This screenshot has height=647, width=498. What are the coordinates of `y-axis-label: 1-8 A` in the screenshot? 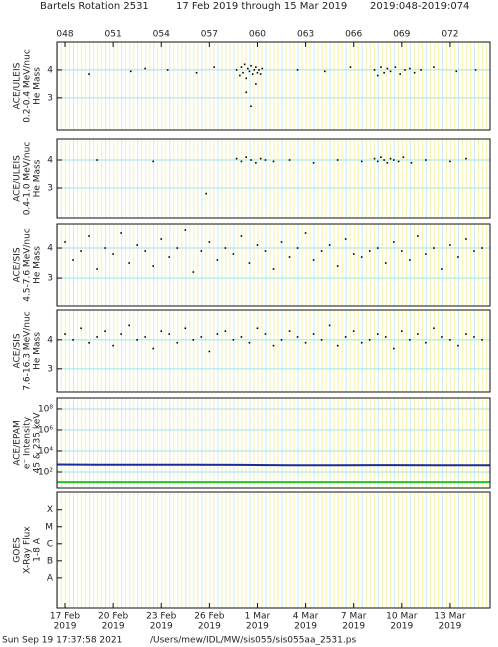 It's located at (38, 549).